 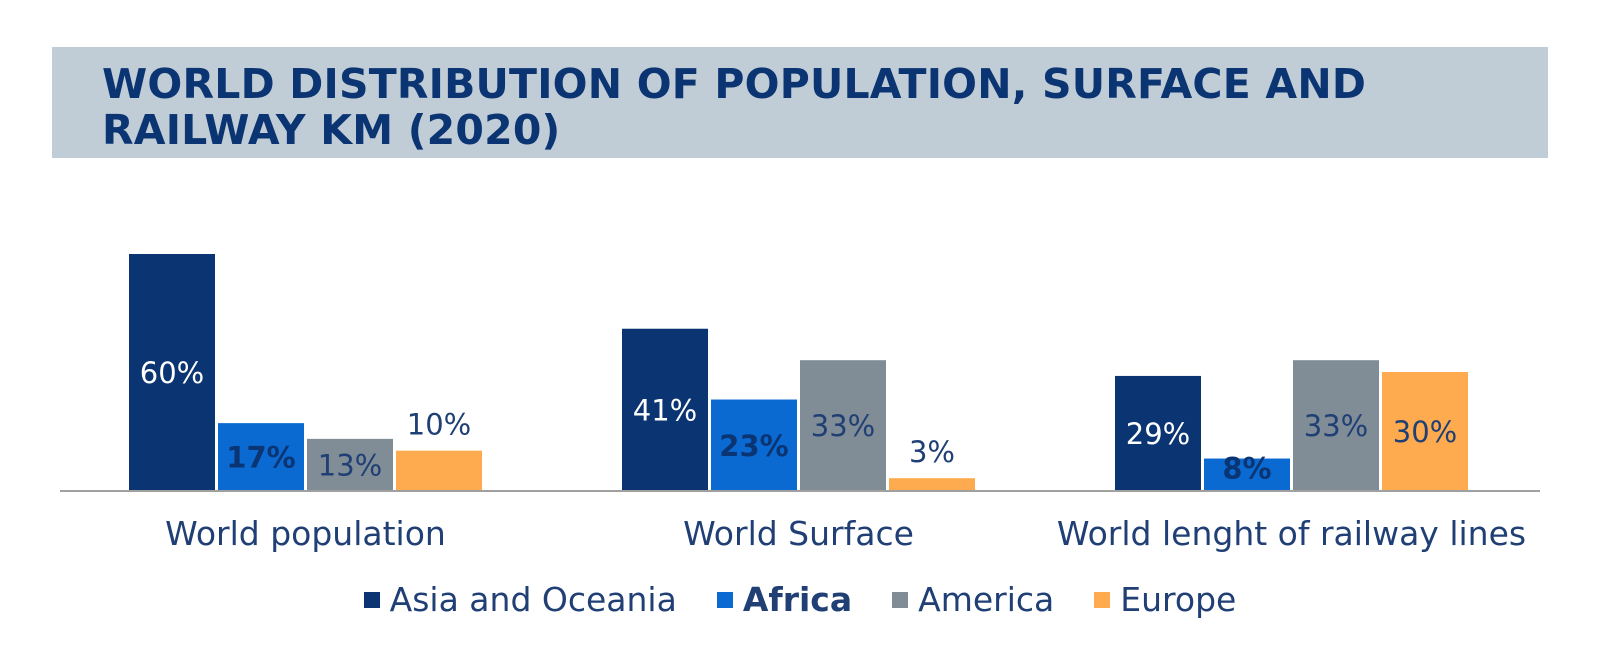 I want to click on legend-item-asia: Asia and Oceania, so click(x=520, y=599).